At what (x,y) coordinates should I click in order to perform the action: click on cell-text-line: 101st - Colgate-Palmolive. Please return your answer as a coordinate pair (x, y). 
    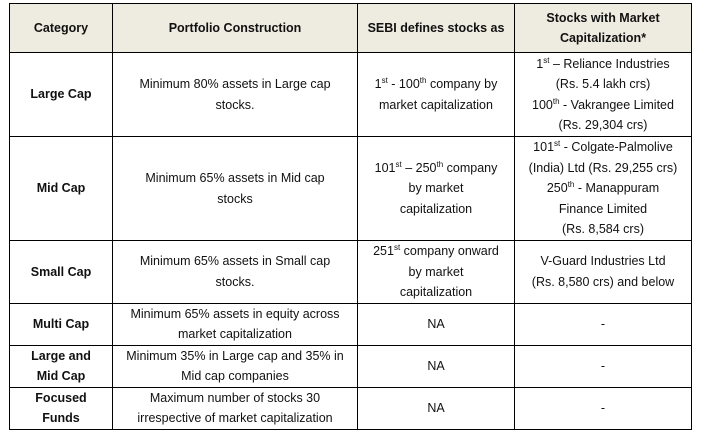
    Looking at the image, I should click on (603, 147).